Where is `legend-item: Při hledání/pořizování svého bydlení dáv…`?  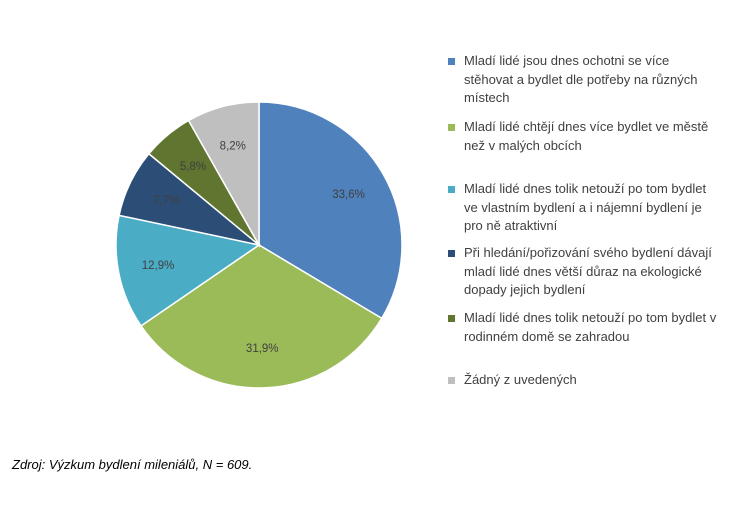
legend-item: Při hledání/pořizování svého bydlení dáv… is located at coordinates (583, 272).